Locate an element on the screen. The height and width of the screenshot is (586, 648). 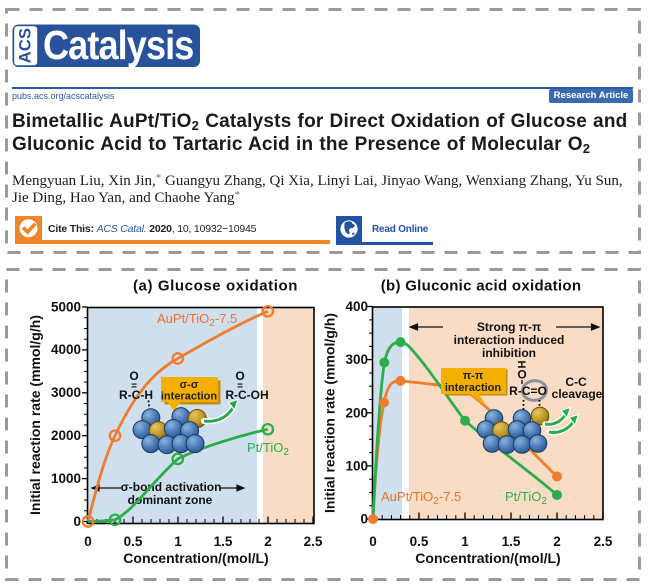
svg-text: Catalysis is located at coordinates (118, 46).